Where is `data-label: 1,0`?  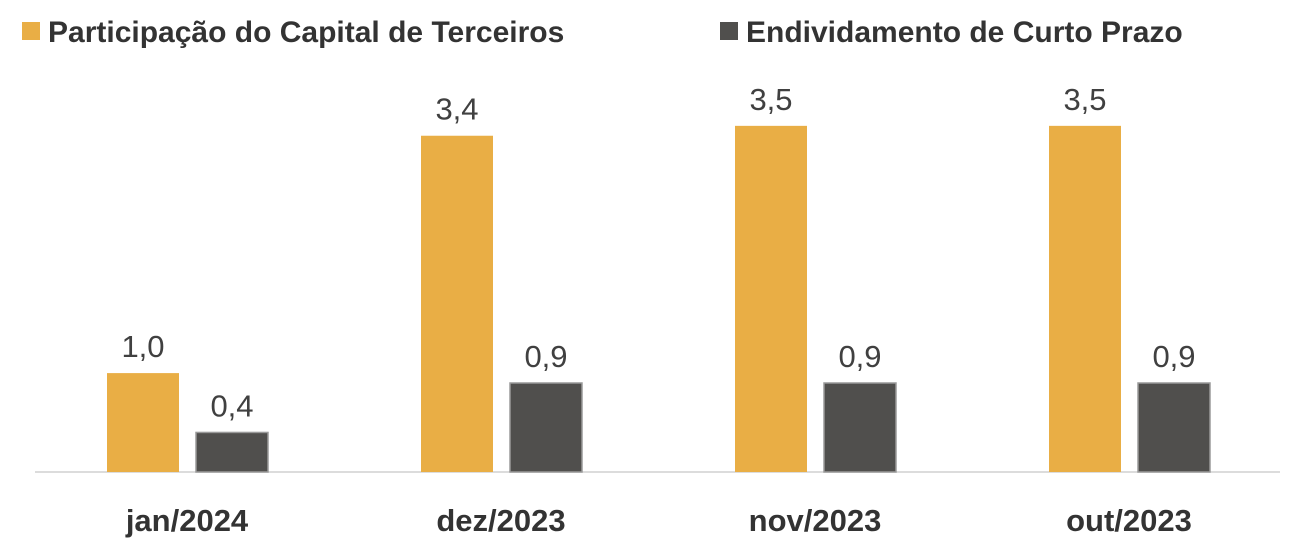
data-label: 1,0 is located at coordinates (142, 346).